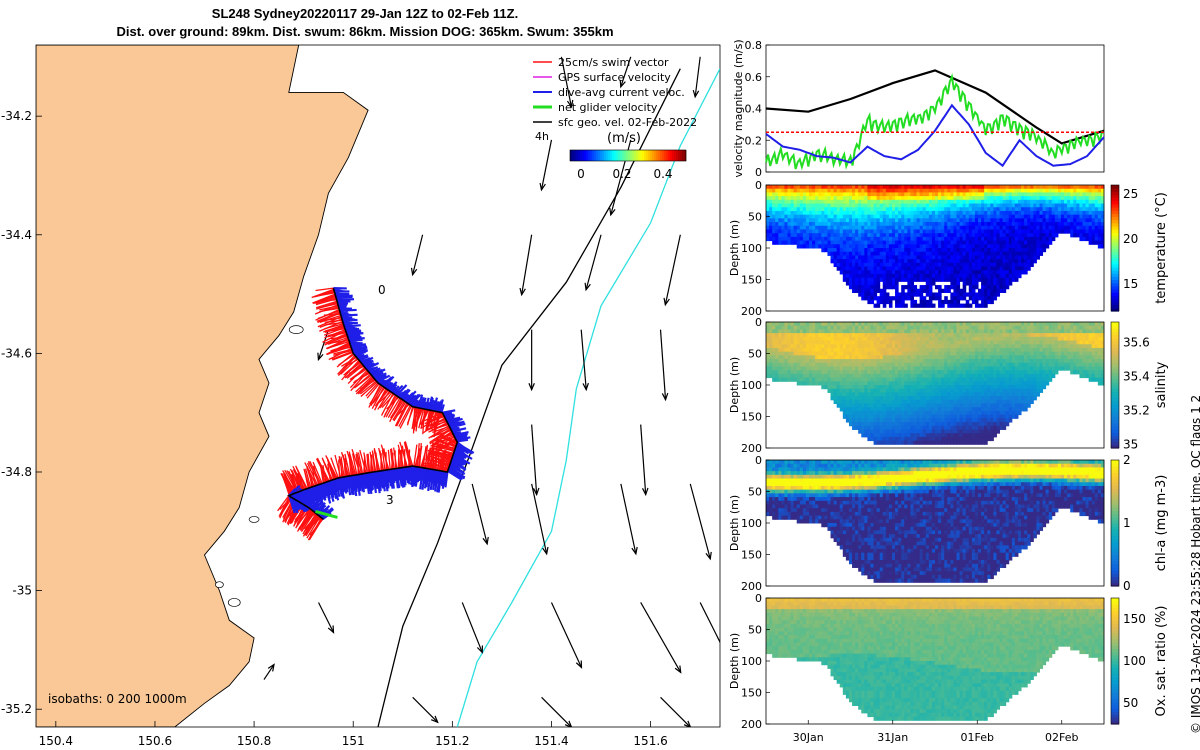 This screenshot has height=750, width=1200. What do you see at coordinates (589, 155) in the screenshot?
I see `colorbar-swatch` at bounding box center [589, 155].